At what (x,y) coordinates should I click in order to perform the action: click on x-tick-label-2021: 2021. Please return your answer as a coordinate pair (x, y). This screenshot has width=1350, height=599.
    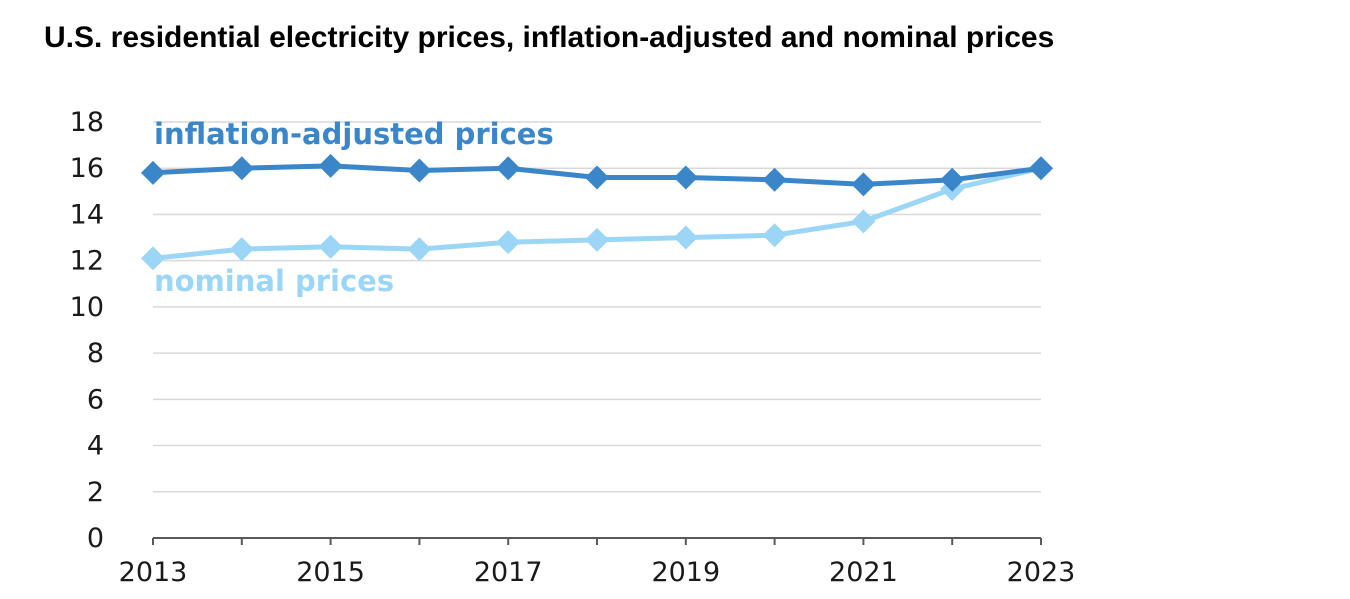
    Looking at the image, I should click on (863, 572).